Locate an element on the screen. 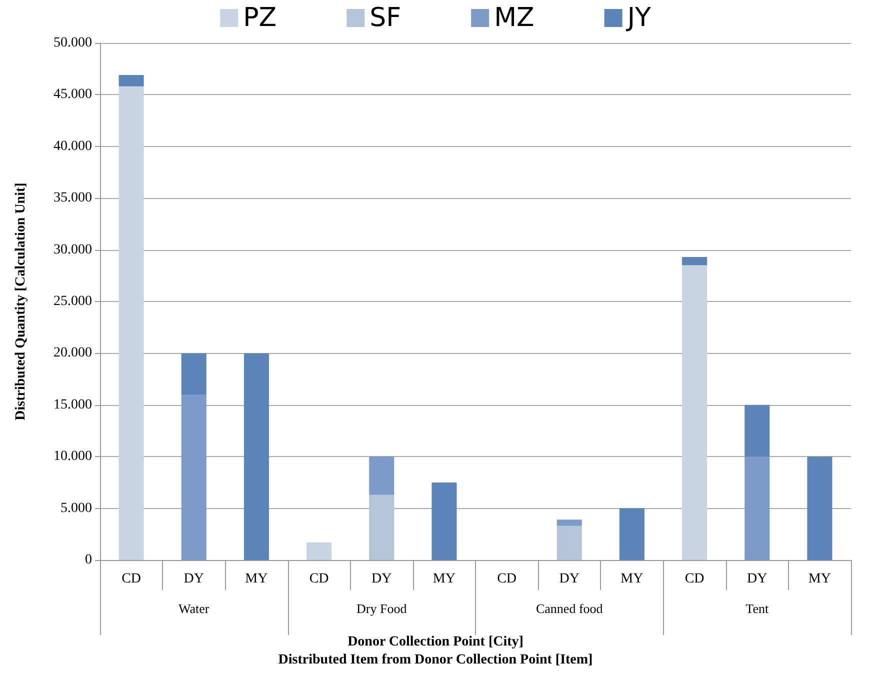 This screenshot has width=871, height=677. y-tick-label: 20.000 is located at coordinates (73, 353).